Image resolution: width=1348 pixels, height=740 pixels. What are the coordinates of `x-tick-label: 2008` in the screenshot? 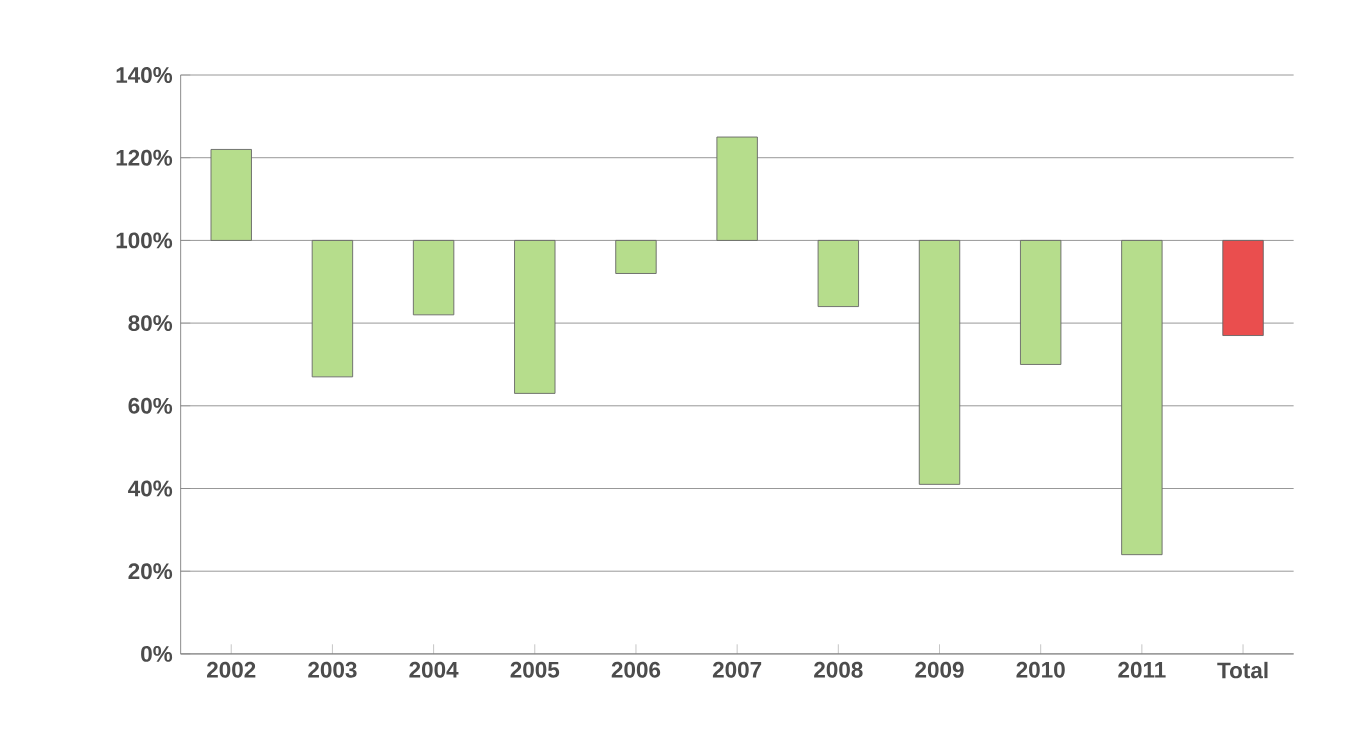 It's located at (838, 669).